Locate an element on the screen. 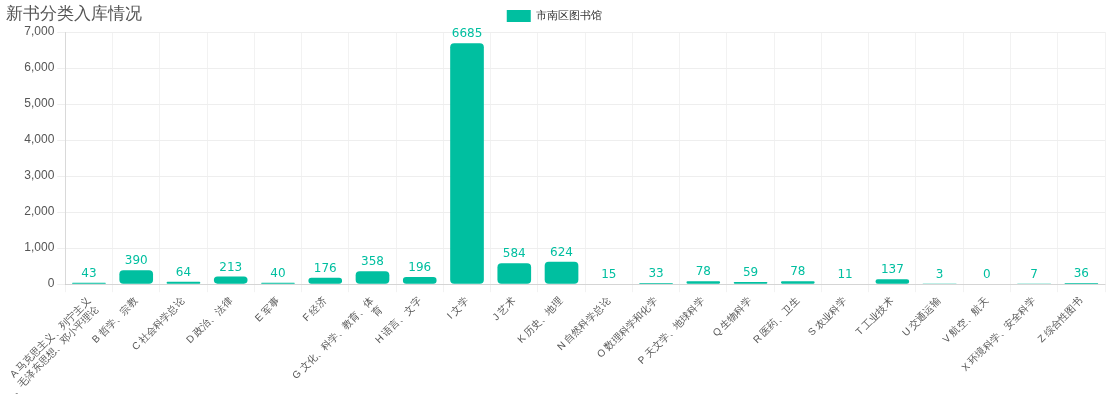  data-label: 33 is located at coordinates (656, 273).